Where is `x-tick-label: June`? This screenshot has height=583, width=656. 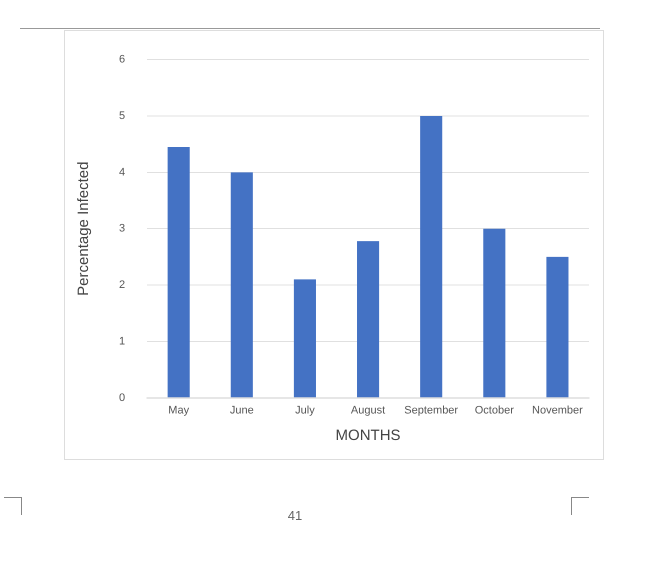 x-tick-label: June is located at coordinates (242, 410).